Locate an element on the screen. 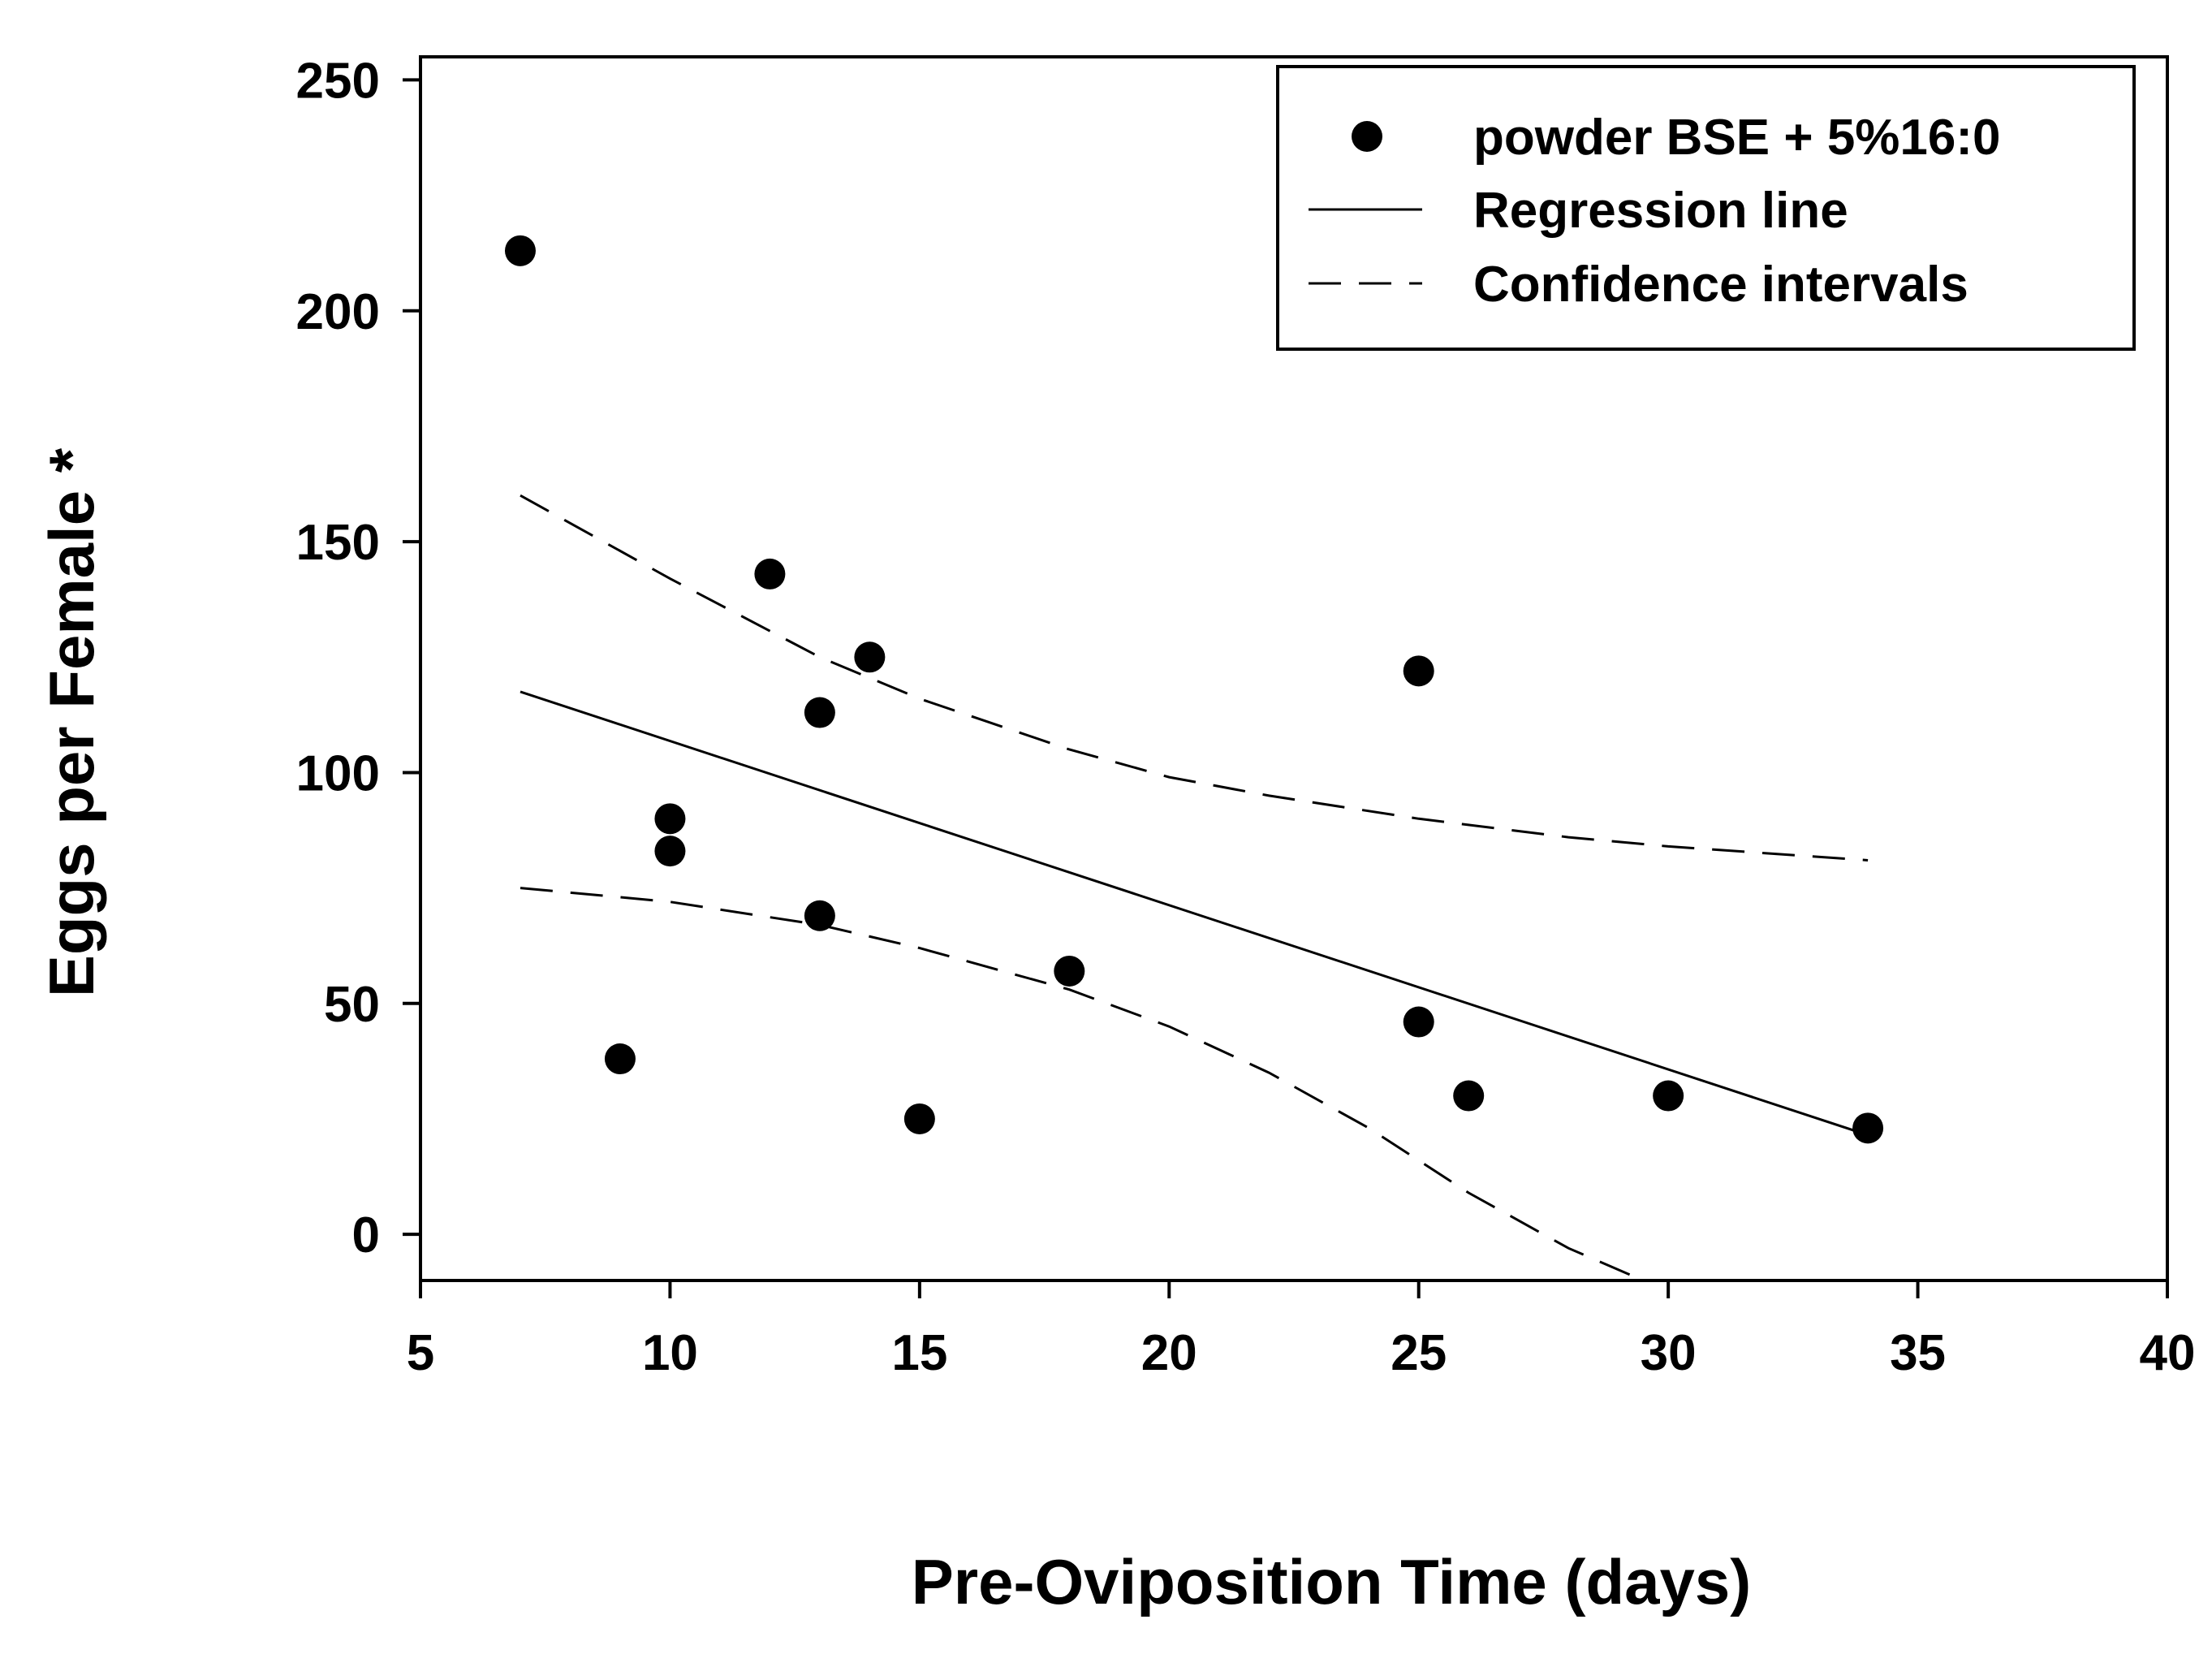 This screenshot has width=2212, height=1654. x-tick-label: 35 is located at coordinates (1918, 1353).